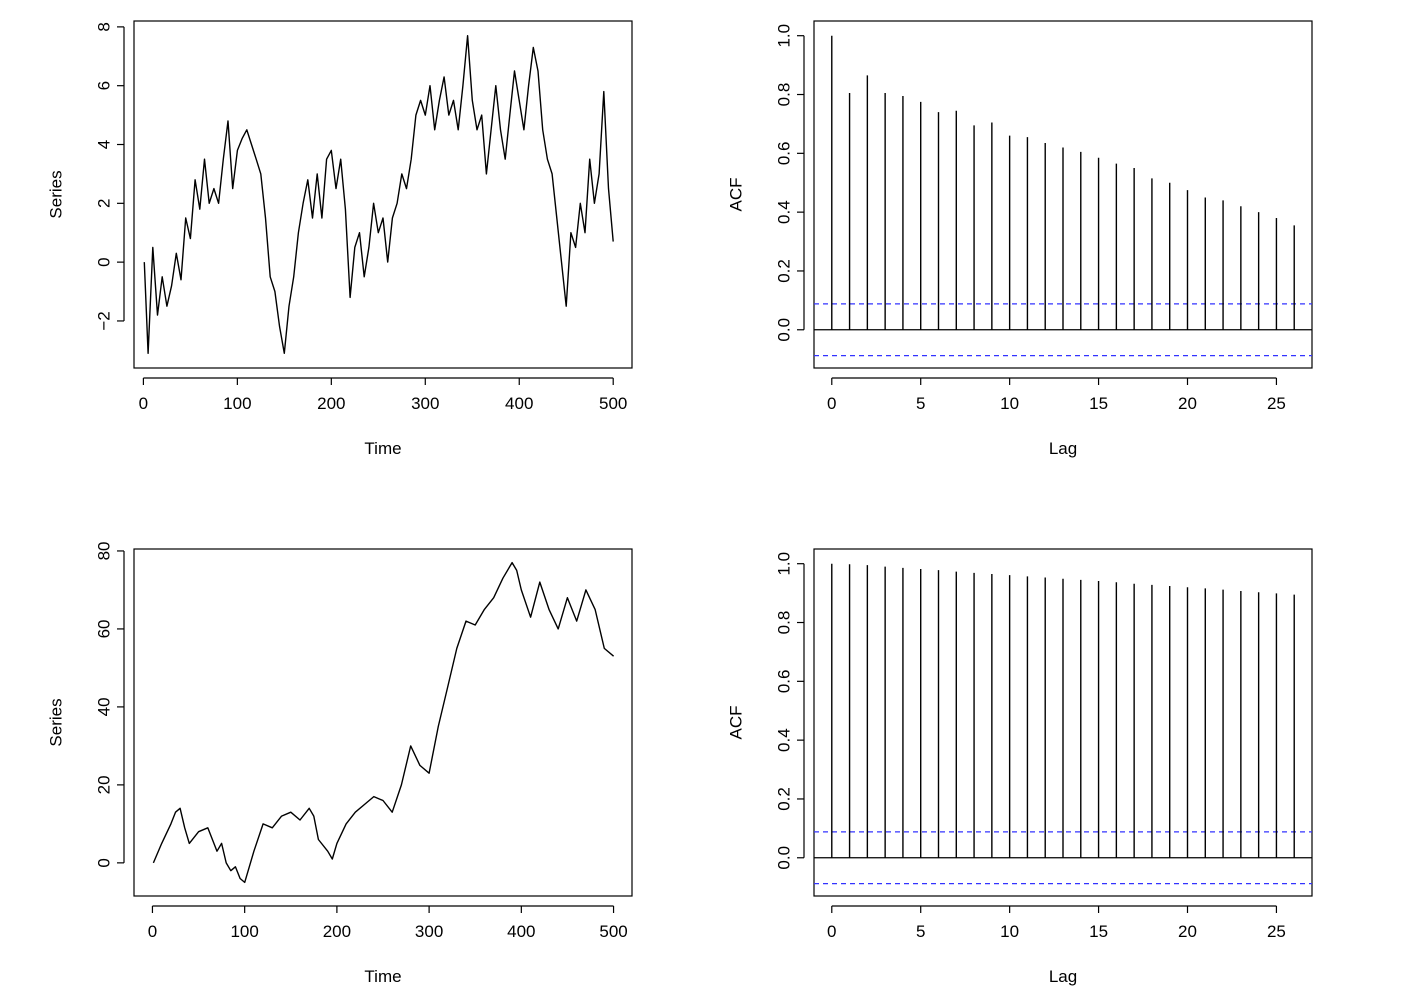  What do you see at coordinates (104, 85) in the screenshot?
I see `y-tick-label: 6` at bounding box center [104, 85].